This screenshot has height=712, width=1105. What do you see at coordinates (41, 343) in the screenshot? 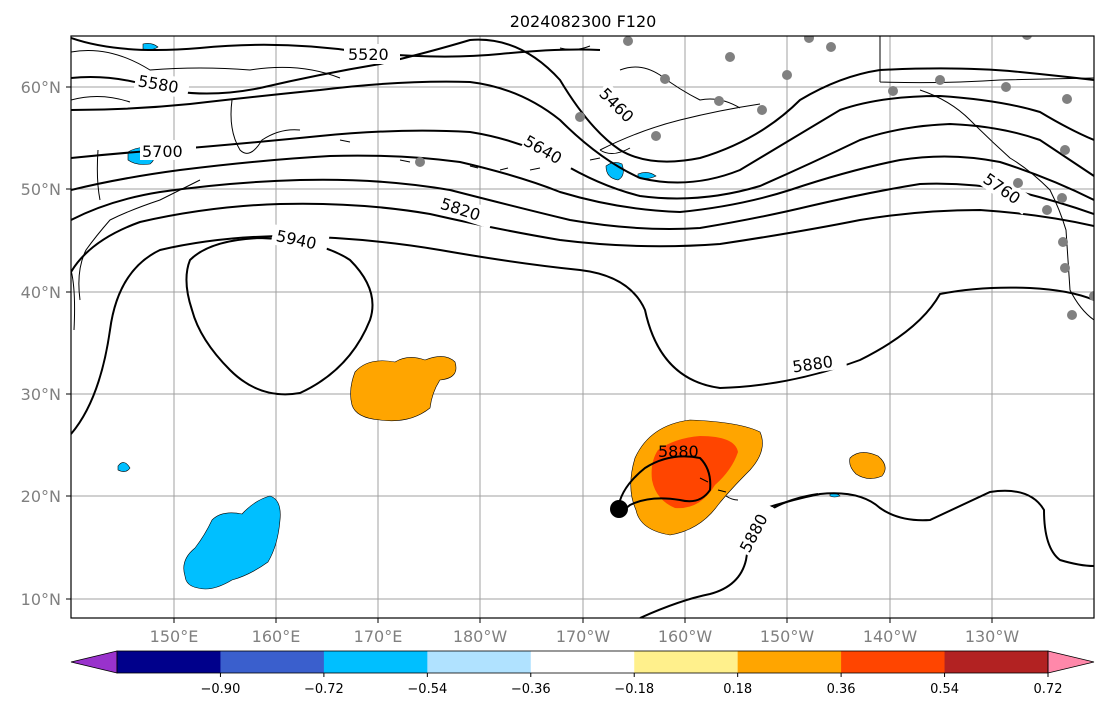
I see `latitude-labels: 60°N 50°N 40°N 30°N 20°N 10°N` at bounding box center [41, 343].